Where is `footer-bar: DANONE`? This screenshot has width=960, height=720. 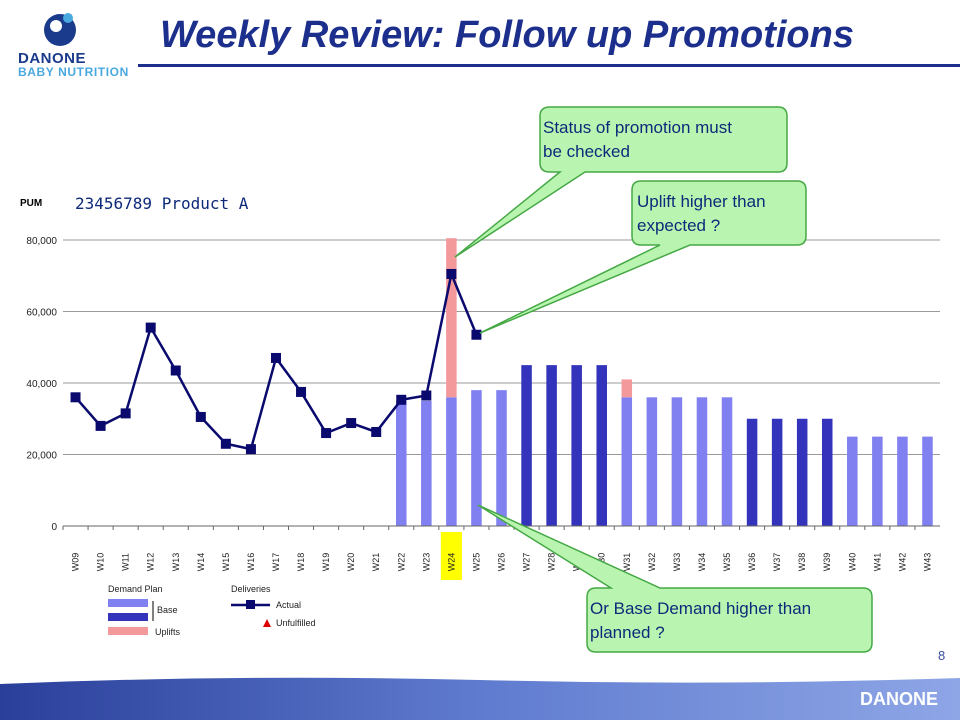 footer-bar: DANONE is located at coordinates (480, 698).